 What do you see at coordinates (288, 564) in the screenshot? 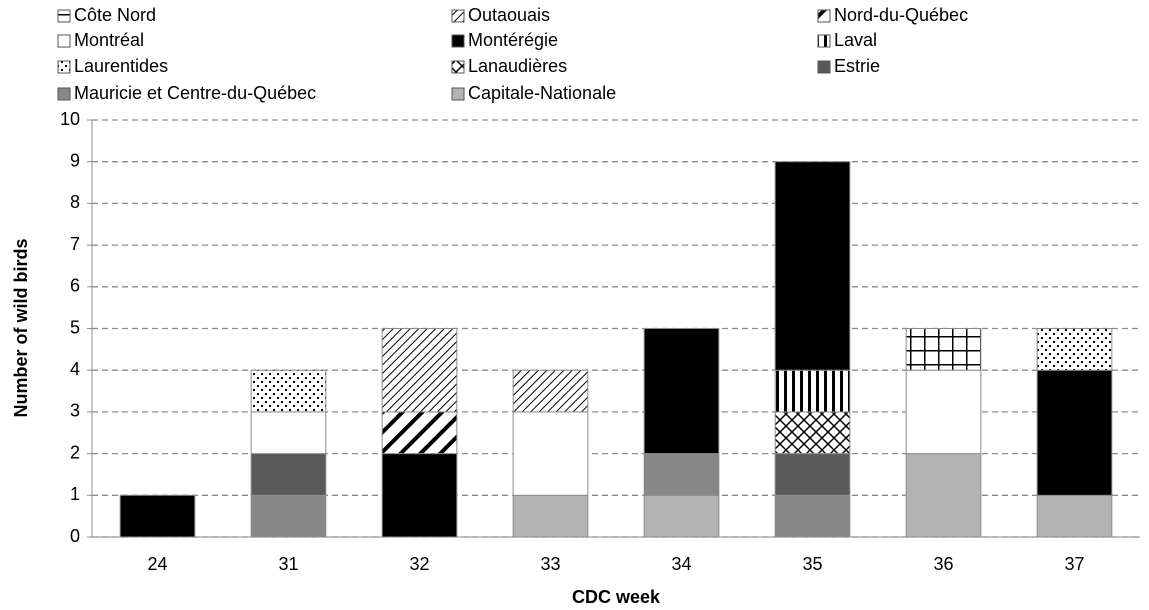
I see `x-tick-label: 31` at bounding box center [288, 564].